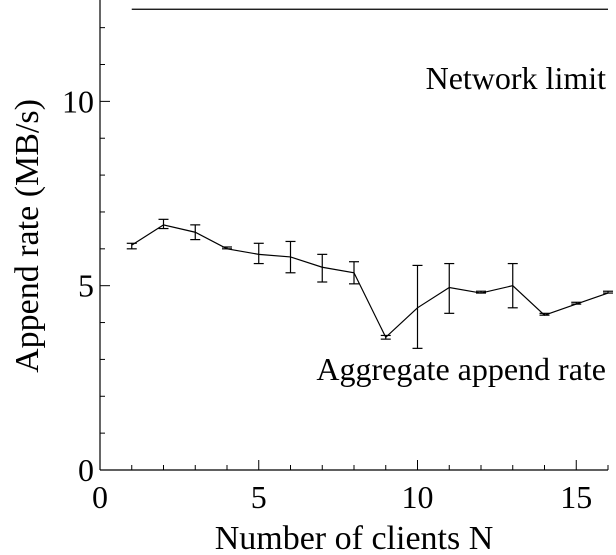 The width and height of the screenshot is (616, 555). What do you see at coordinates (461, 369) in the screenshot?
I see `aggregate-rate-label: Aggregate append rate` at bounding box center [461, 369].